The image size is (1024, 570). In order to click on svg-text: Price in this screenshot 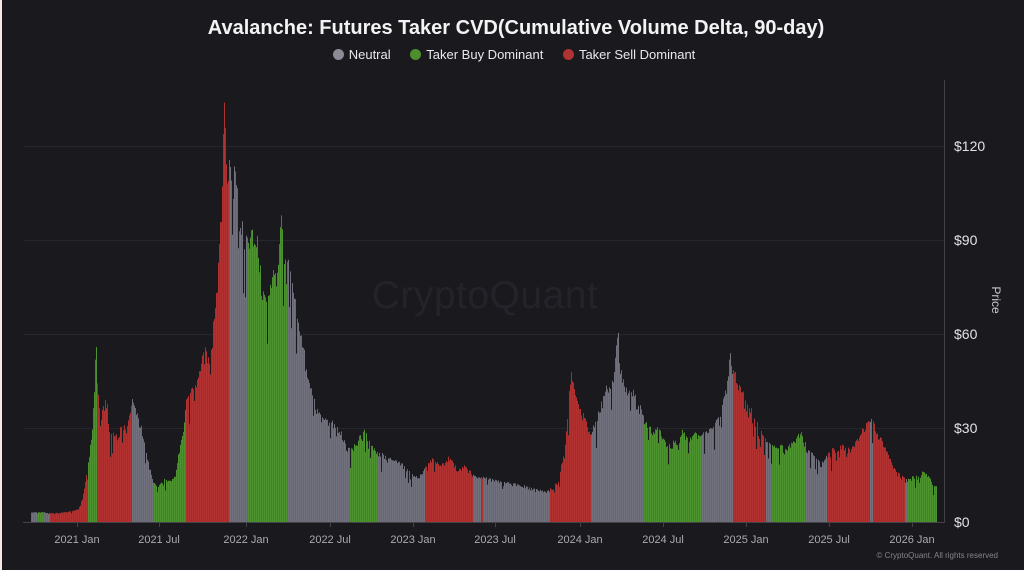, I will do `click(996, 300)`.